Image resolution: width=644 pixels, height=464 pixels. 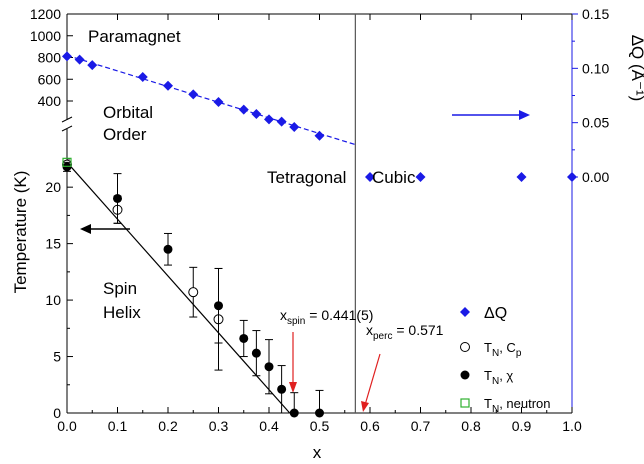 What do you see at coordinates (50, 79) in the screenshot?
I see `y-left-upper-tick-label: 600` at bounding box center [50, 79].